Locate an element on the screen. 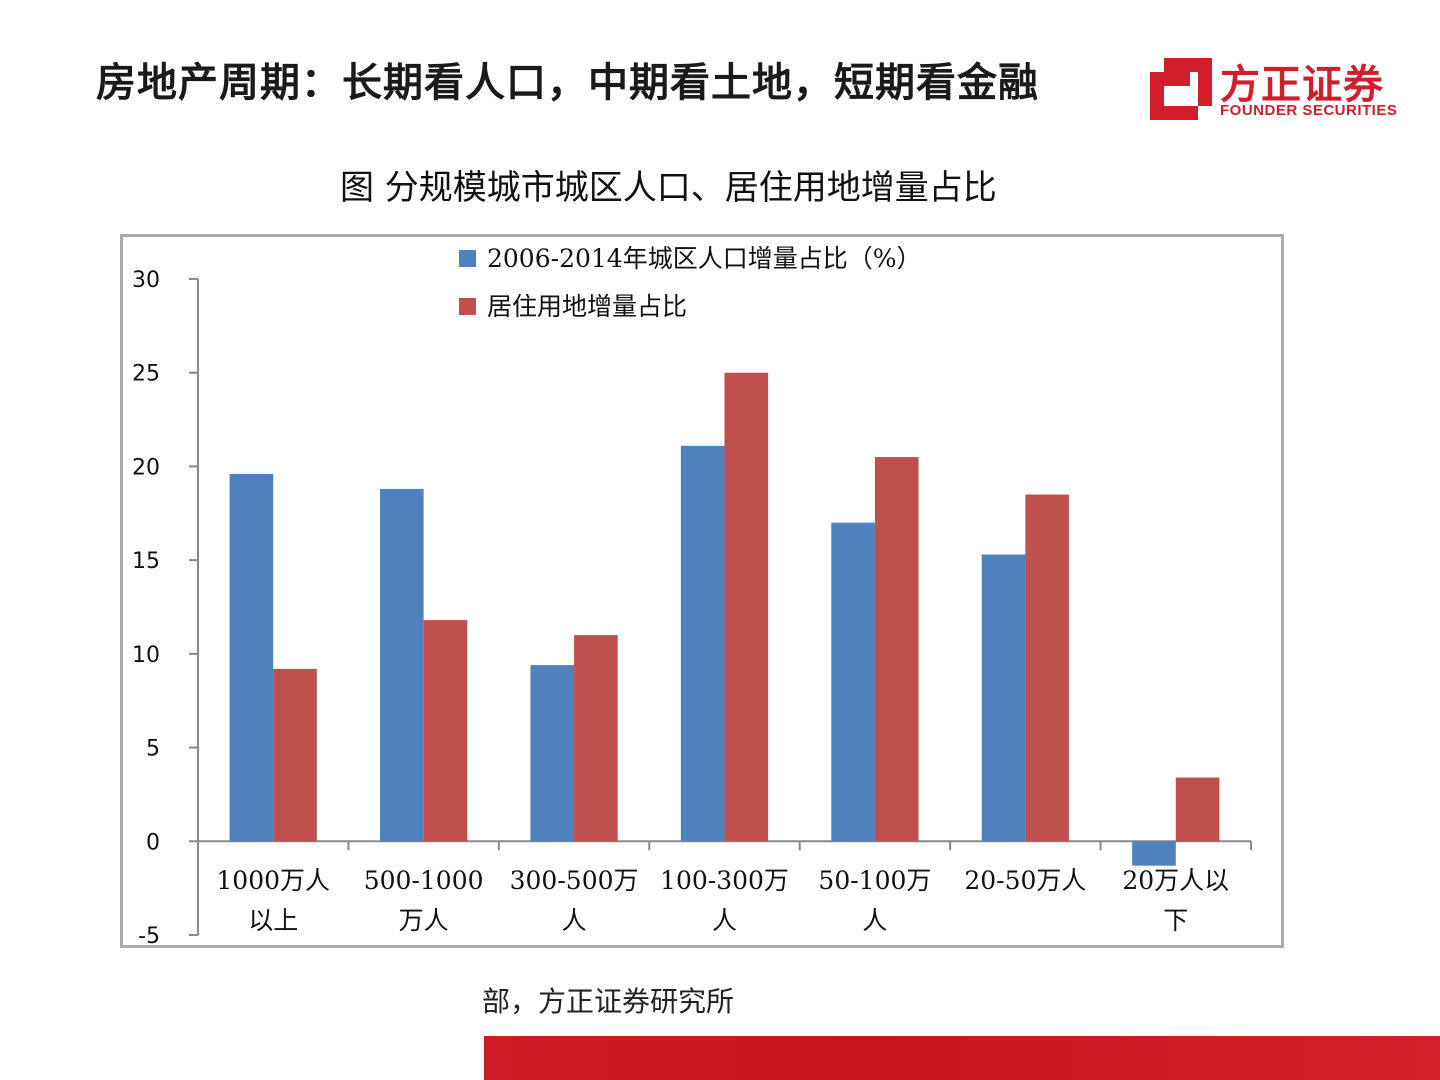  legend-label-1: 居住用地增量占比 is located at coordinates (587, 306).